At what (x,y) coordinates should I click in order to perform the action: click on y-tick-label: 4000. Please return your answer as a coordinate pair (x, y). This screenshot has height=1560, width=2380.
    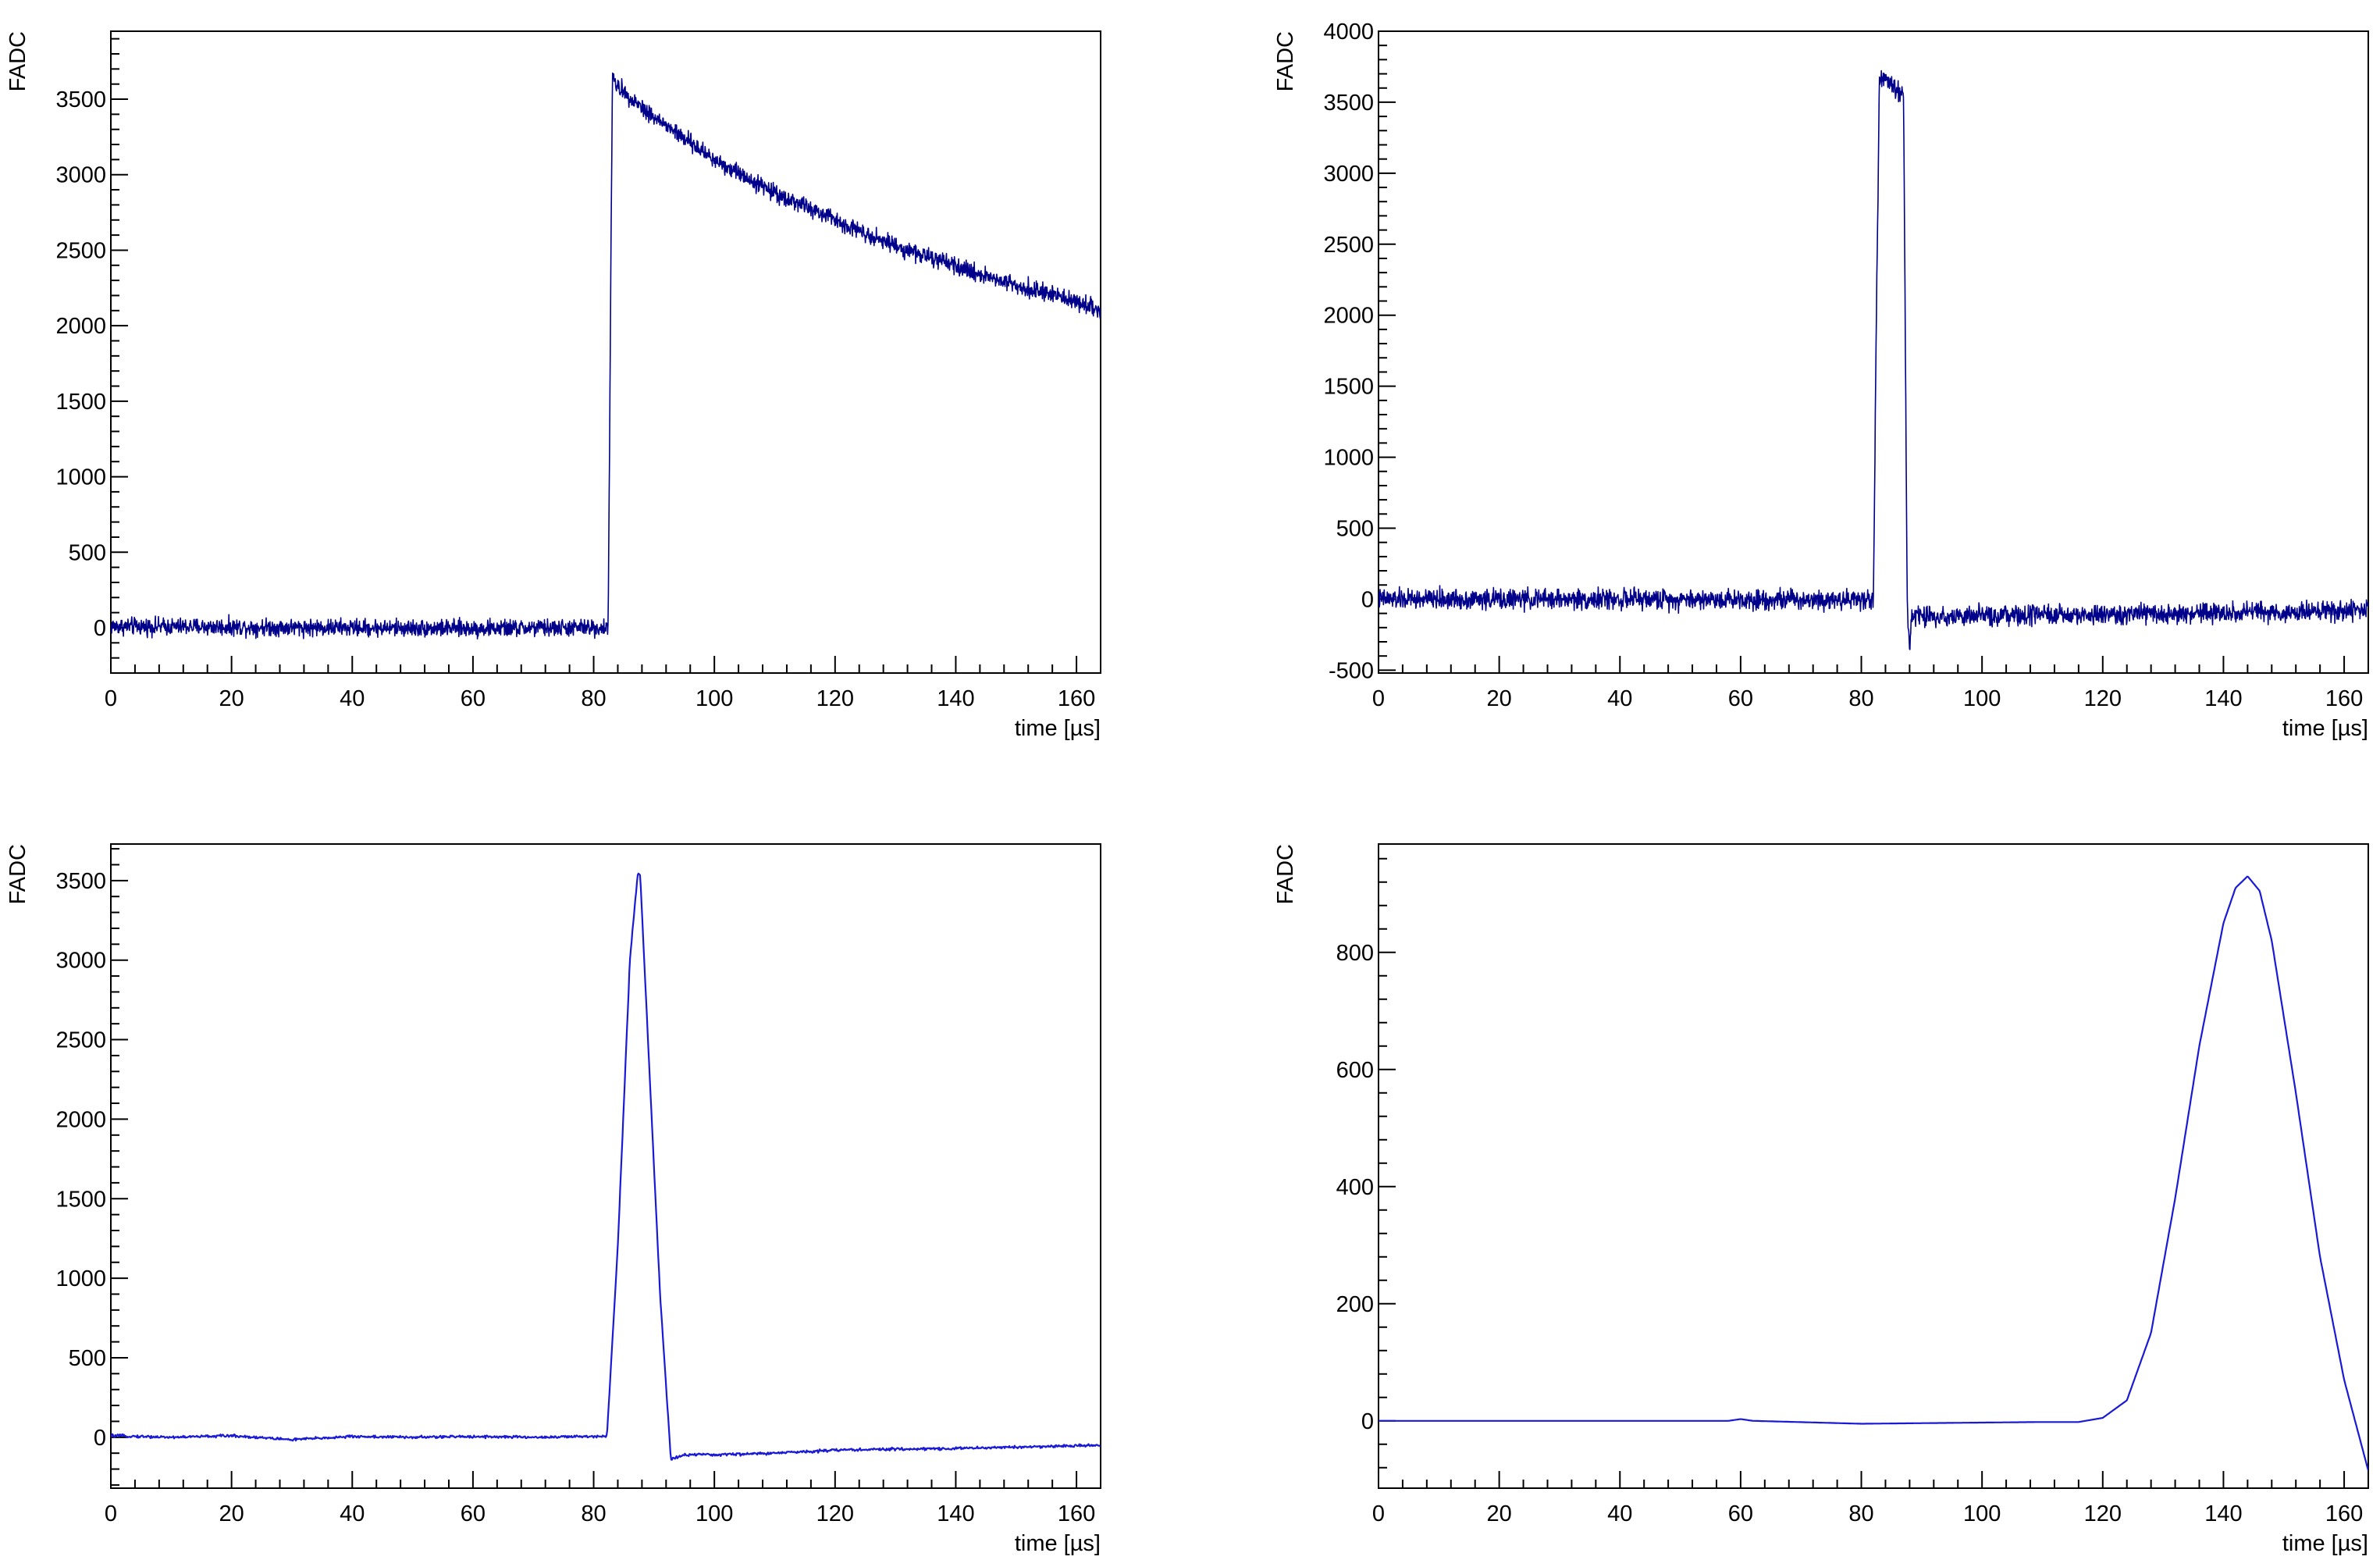
    Looking at the image, I should click on (1348, 32).